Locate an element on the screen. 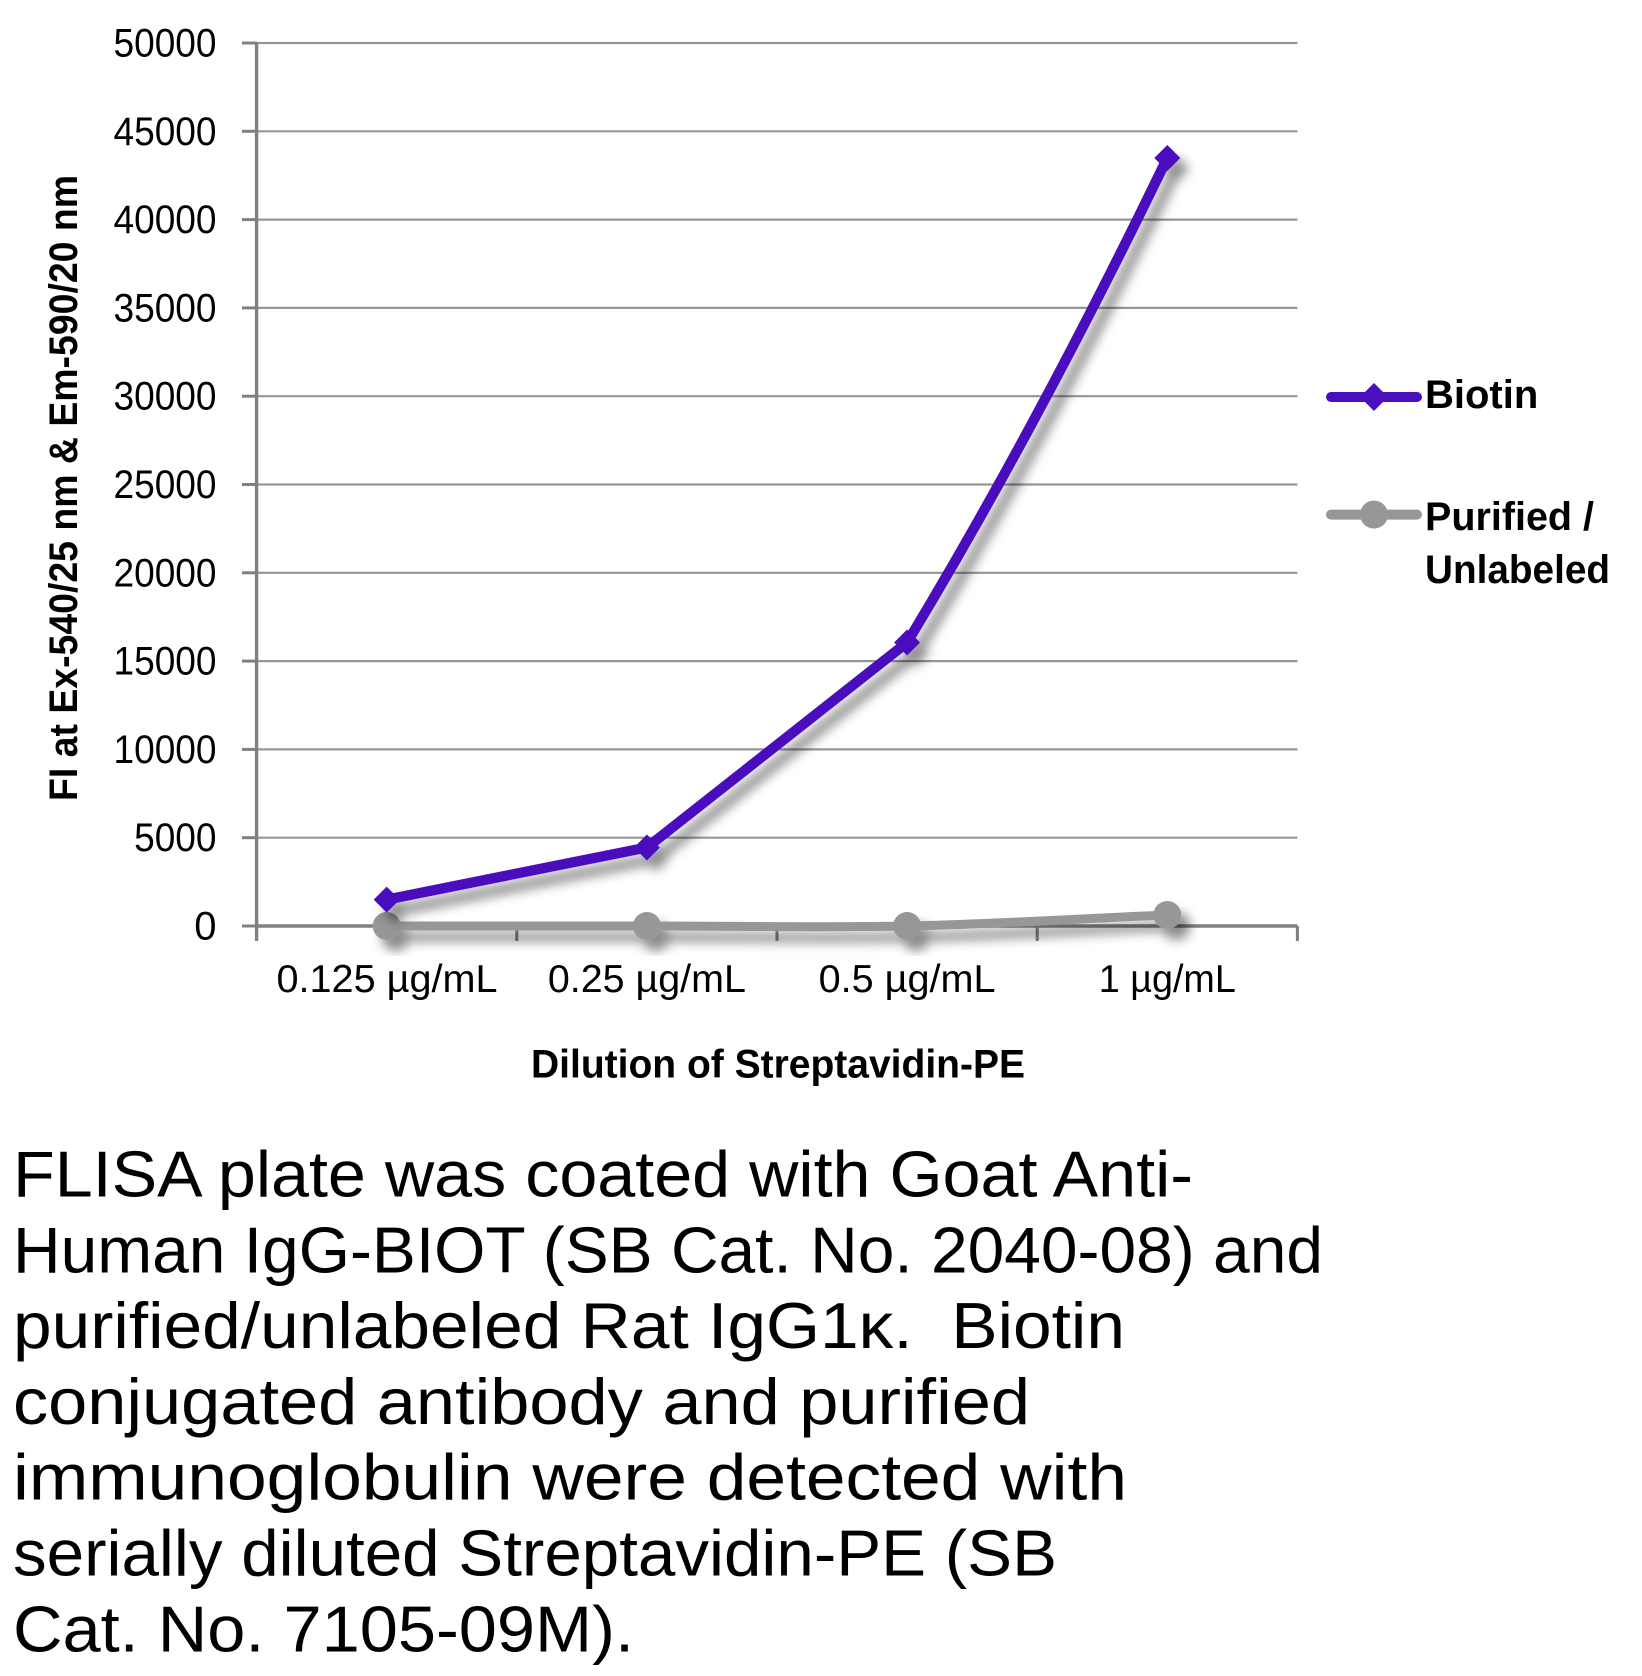 This screenshot has height=1676, width=1642. svg-text: 45000 is located at coordinates (165, 132).